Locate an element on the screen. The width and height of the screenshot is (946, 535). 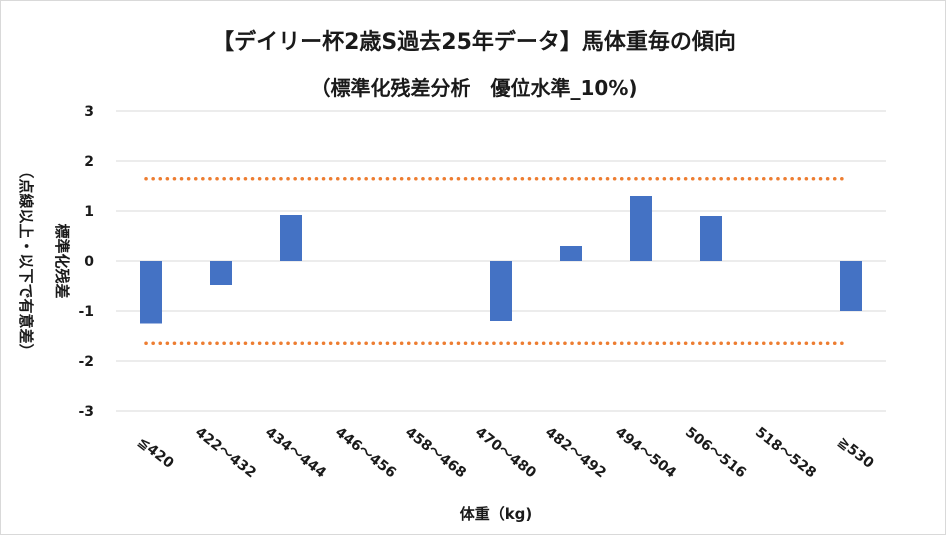
y-axis-label-inner: 標準化残差 is located at coordinates (62, 260).